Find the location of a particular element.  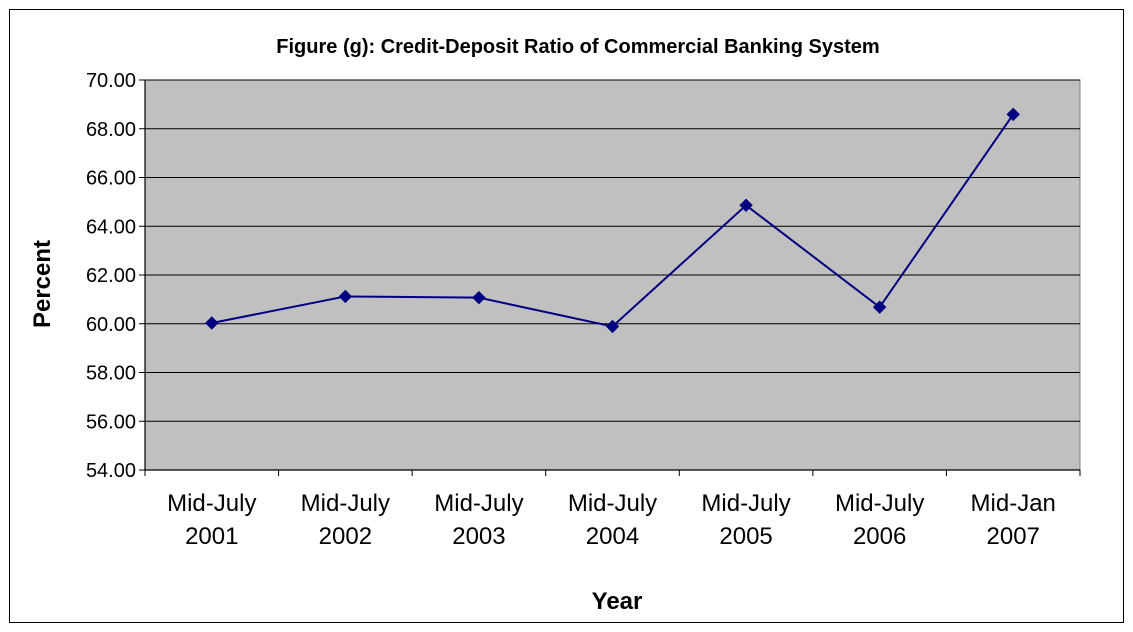

x-tick-label: Mid-Jan is located at coordinates (1013, 503).